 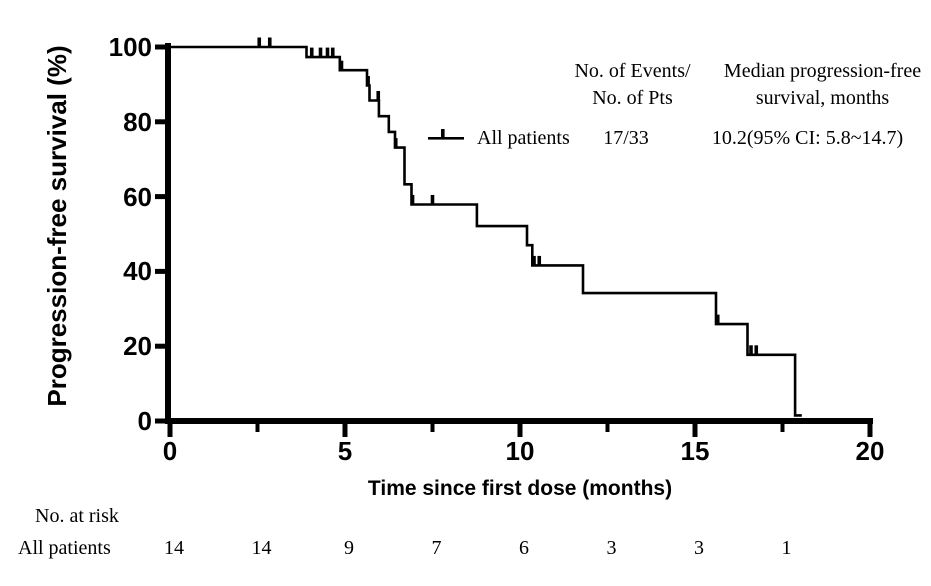 I want to click on at-risk-value-t7.5: 7, so click(x=436, y=548).